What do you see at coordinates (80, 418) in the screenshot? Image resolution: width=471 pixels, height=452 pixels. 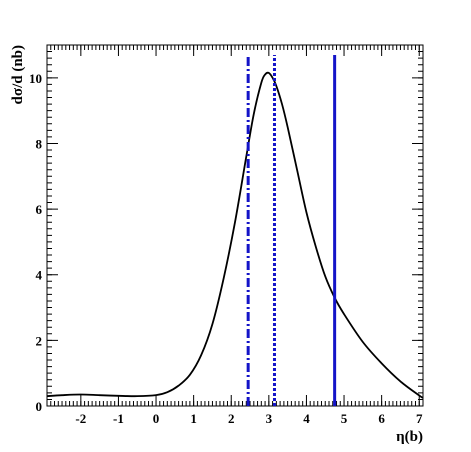 I see `x-tick-label: -2` at bounding box center [80, 418].